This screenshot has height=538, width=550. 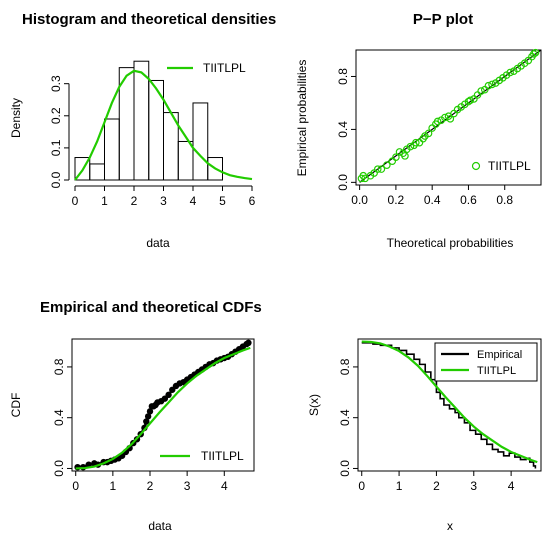 What do you see at coordinates (56, 83) in the screenshot?
I see `histogram-y-tick-label: 0.3` at bounding box center [56, 83].